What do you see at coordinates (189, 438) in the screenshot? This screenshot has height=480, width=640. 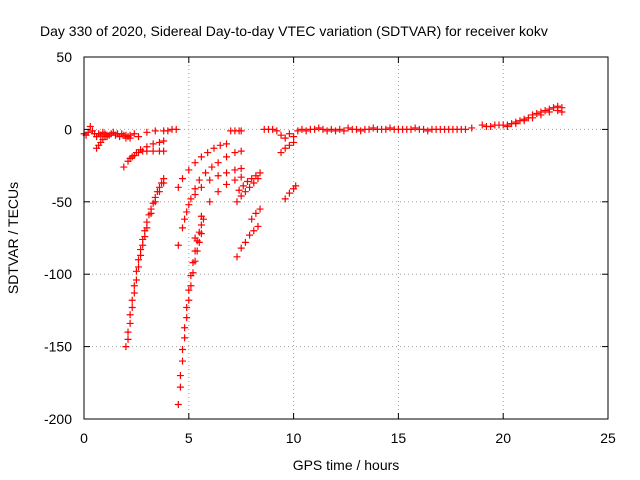 I see `x-tick-label: 5` at bounding box center [189, 438].